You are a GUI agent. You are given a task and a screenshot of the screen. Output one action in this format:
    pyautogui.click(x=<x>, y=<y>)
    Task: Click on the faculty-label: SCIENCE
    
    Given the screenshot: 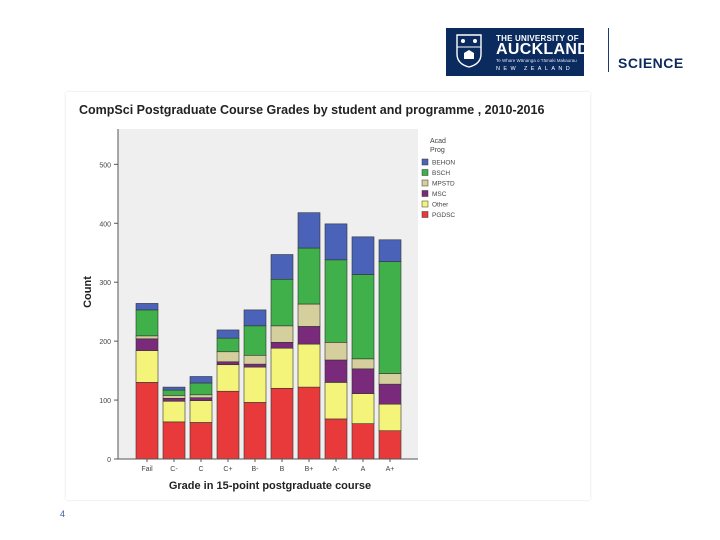 What is the action you would take?
    pyautogui.click(x=651, y=63)
    